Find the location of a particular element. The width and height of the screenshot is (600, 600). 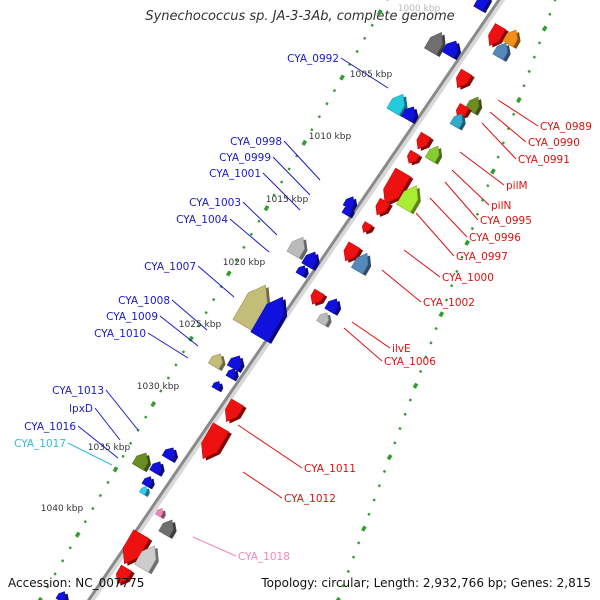

gene-label-left: CYA_1004 is located at coordinates (202, 220).